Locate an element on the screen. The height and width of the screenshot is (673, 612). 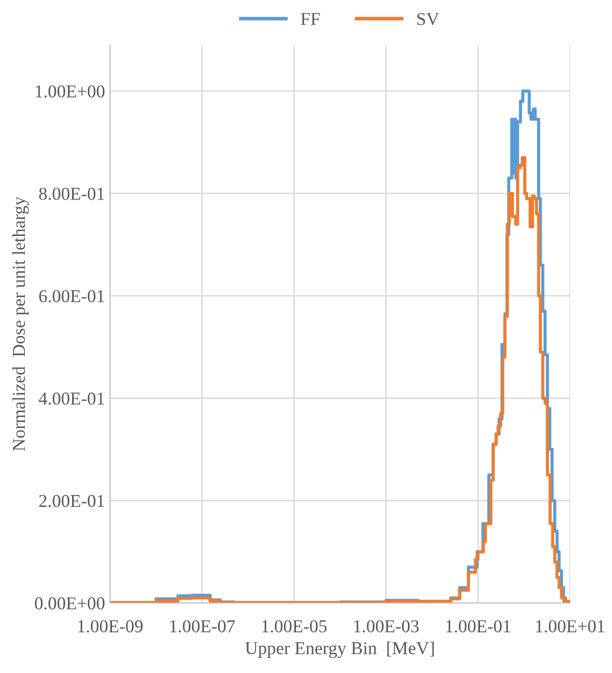
y-axis-title: Normalized Dose per unit lethargy is located at coordinates (20, 323).